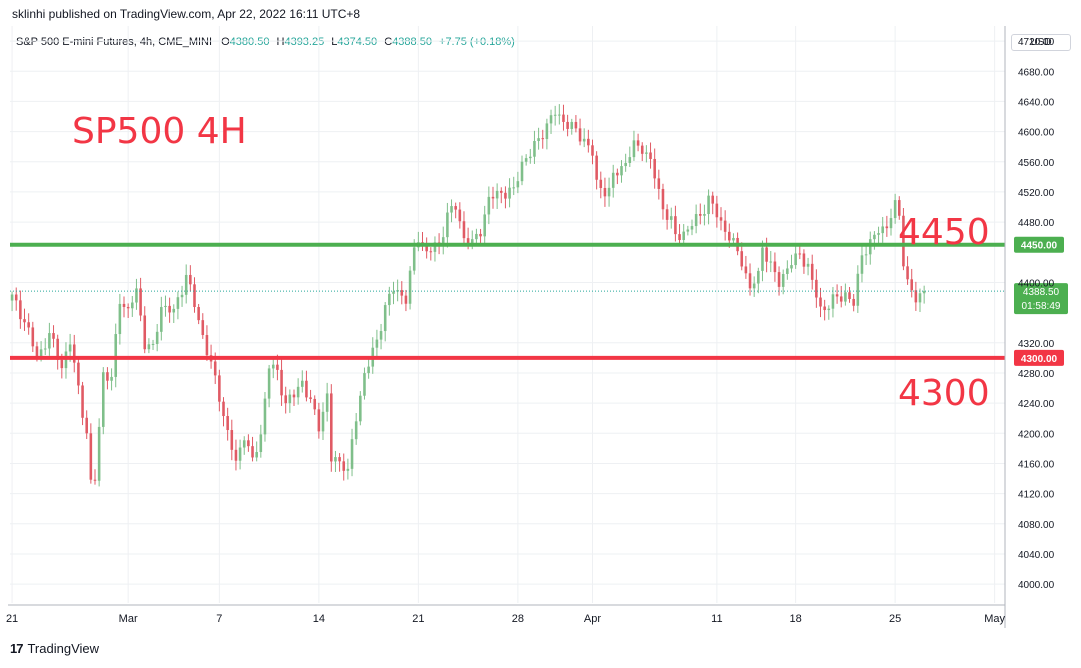 The height and width of the screenshot is (668, 1081). What do you see at coordinates (54, 648) in the screenshot?
I see `footer-brand: 17 TradingView` at bounding box center [54, 648].